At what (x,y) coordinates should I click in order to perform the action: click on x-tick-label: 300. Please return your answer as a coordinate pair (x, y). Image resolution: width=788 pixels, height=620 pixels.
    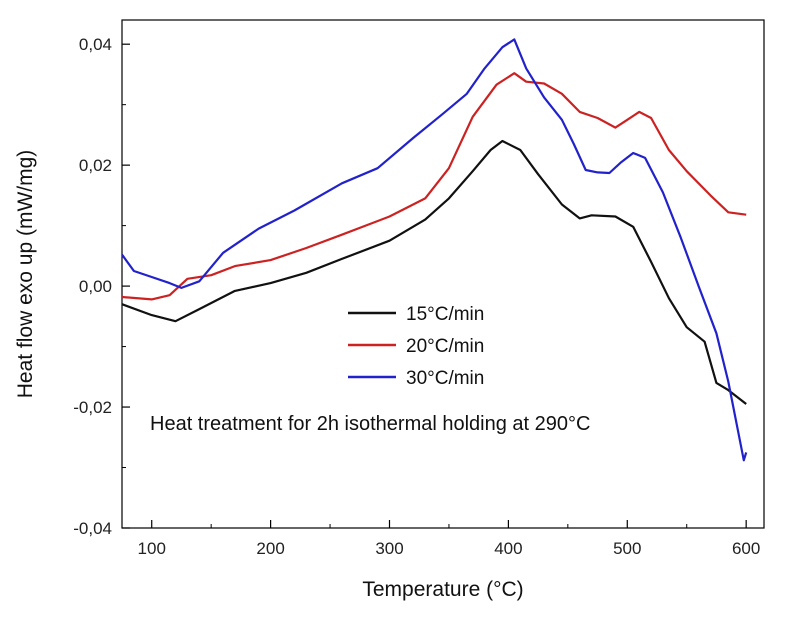
    Looking at the image, I should click on (389, 548).